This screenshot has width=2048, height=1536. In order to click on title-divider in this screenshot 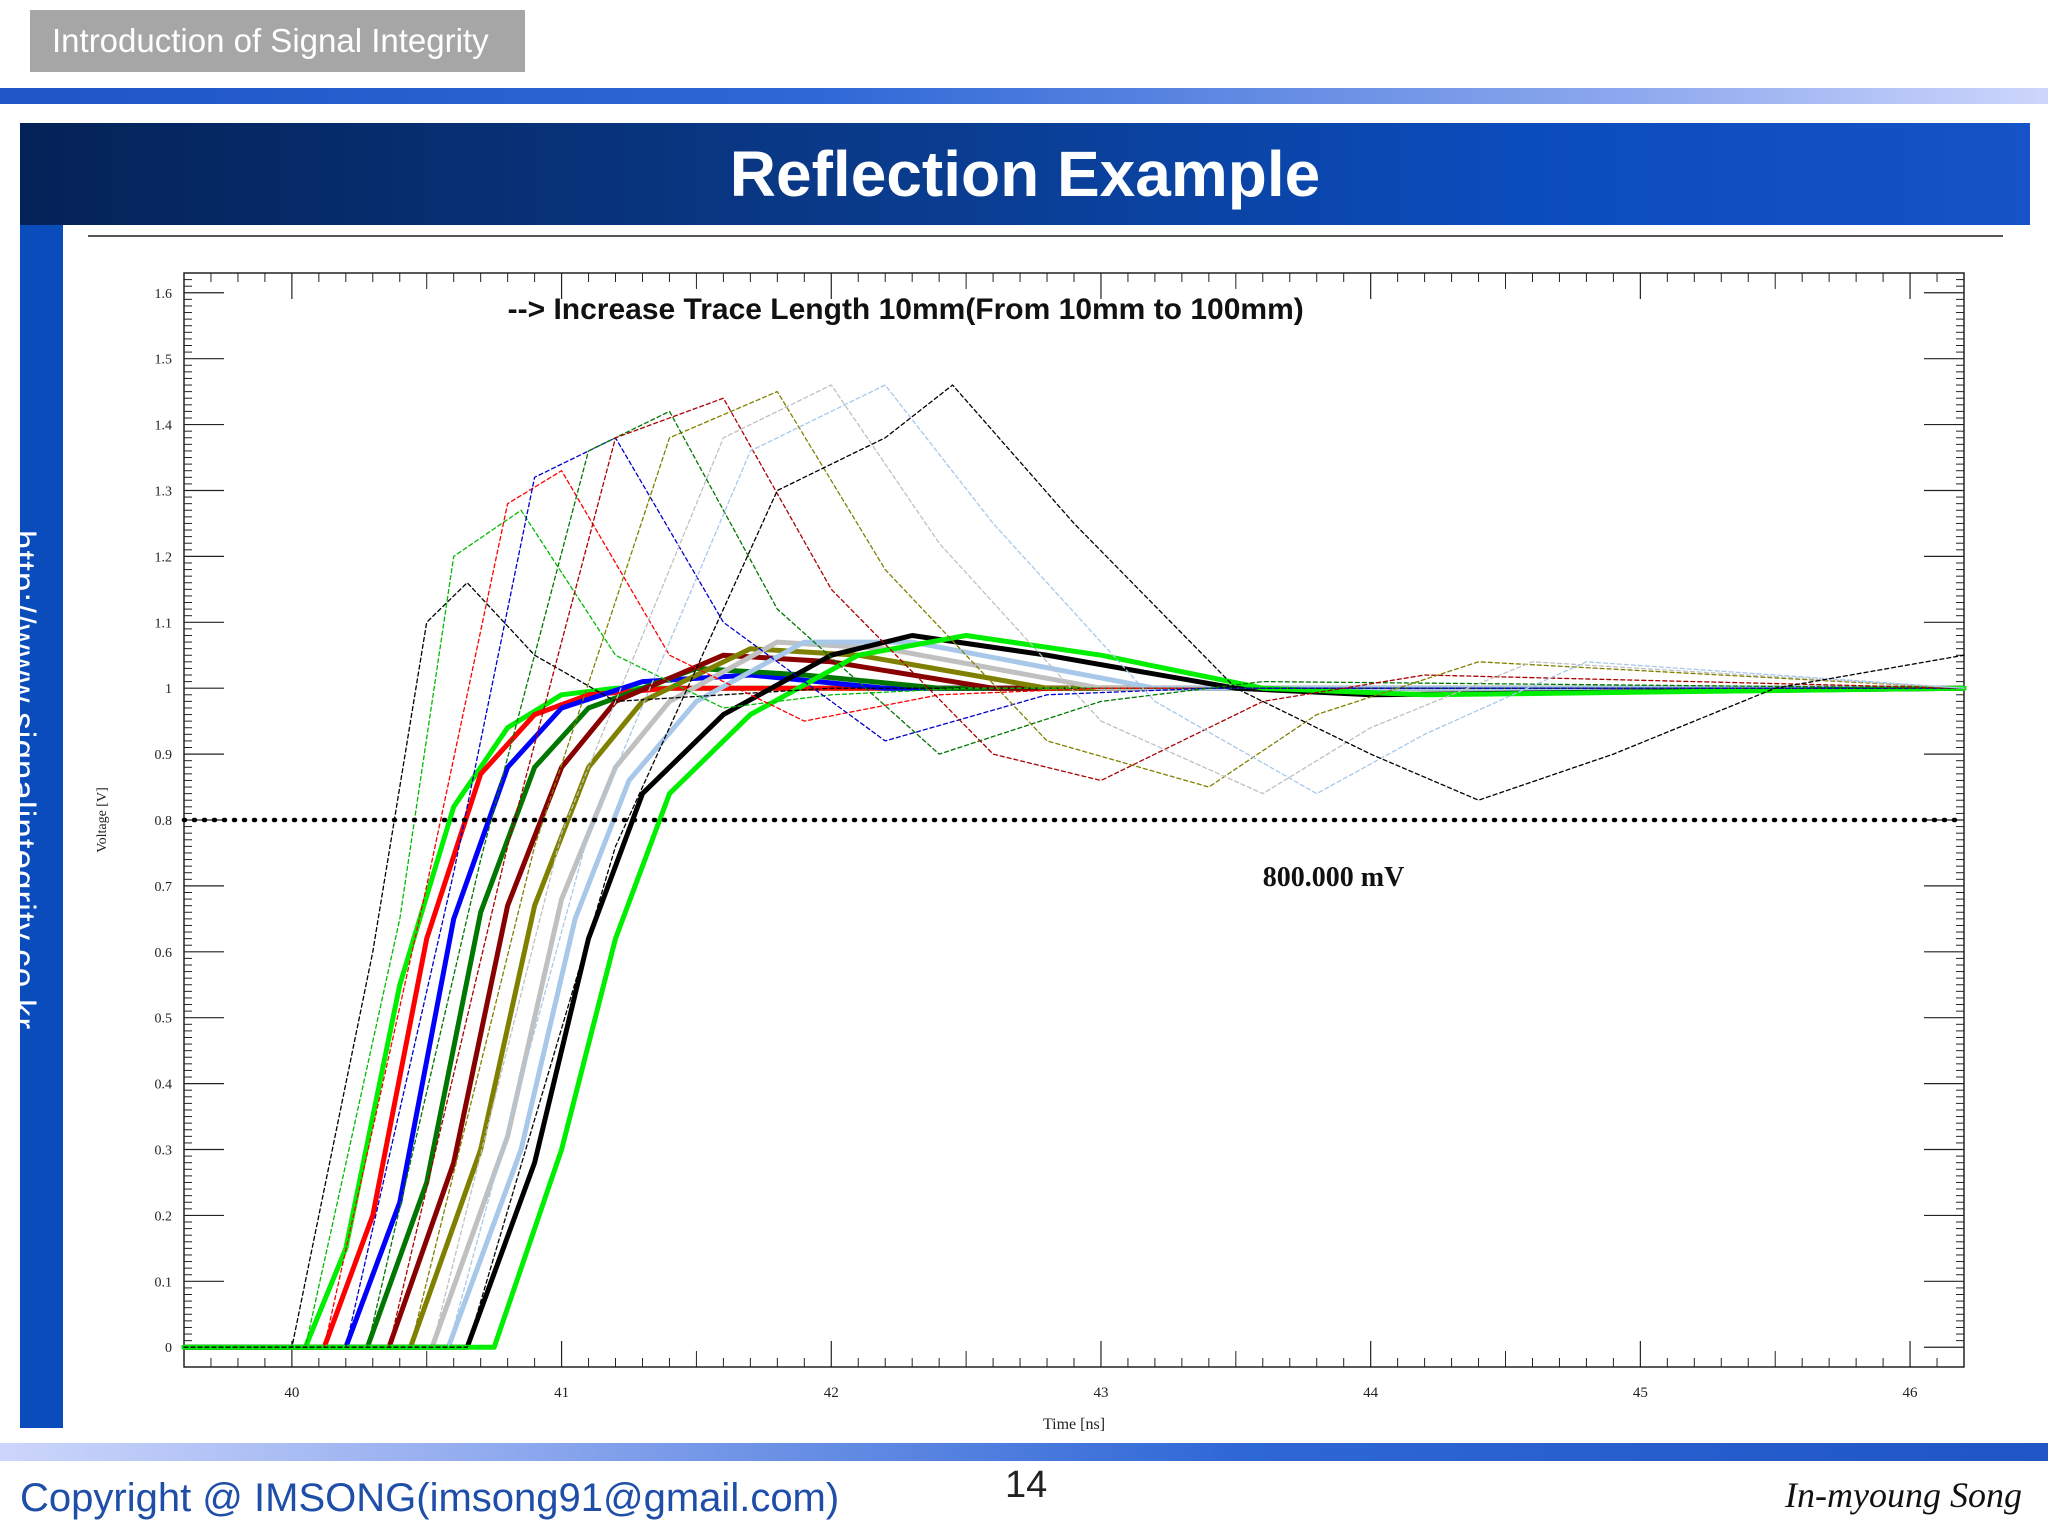, I will do `click(1045, 236)`.